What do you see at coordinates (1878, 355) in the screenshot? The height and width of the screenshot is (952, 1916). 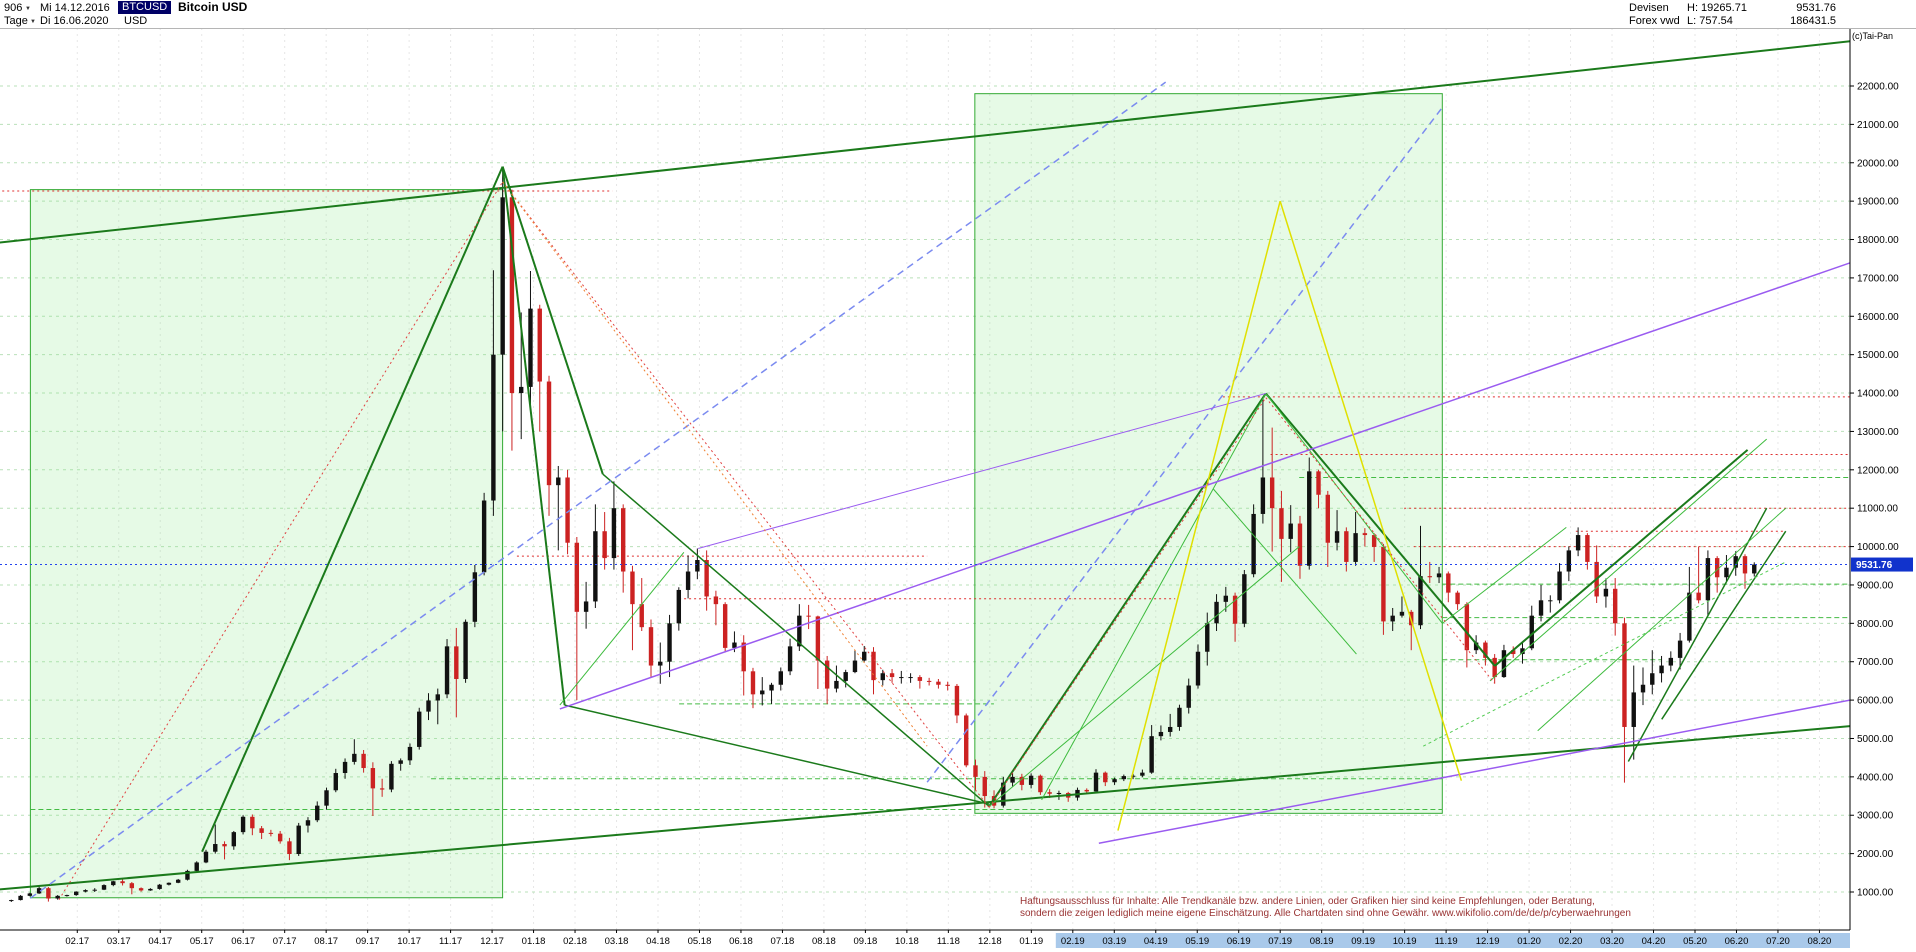 I see `y-axis-label: 15000.00` at bounding box center [1878, 355].